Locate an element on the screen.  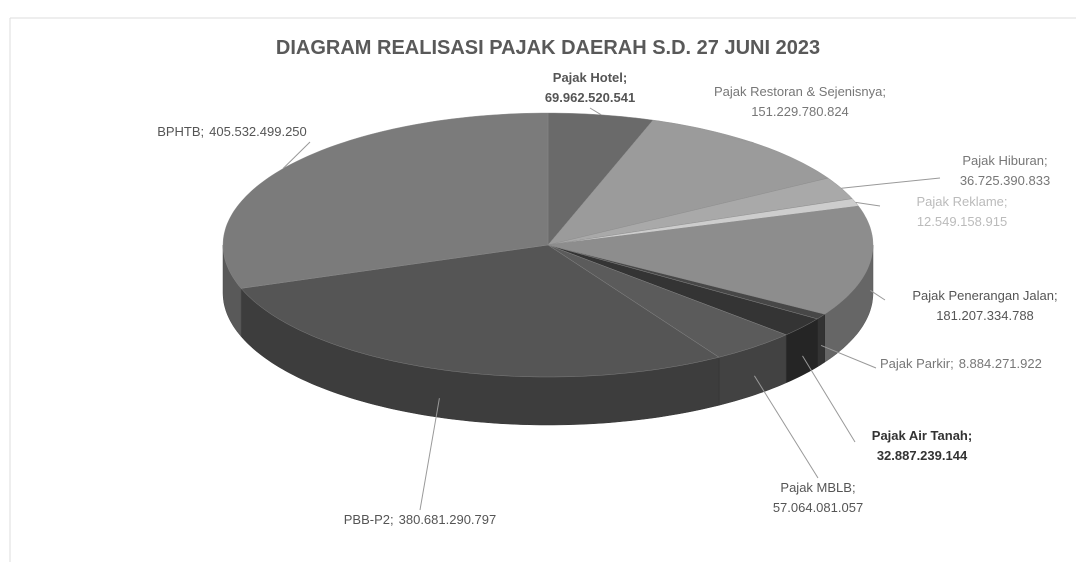
label-category: Pajak Penerangan Jalan is located at coordinates (983, 295).